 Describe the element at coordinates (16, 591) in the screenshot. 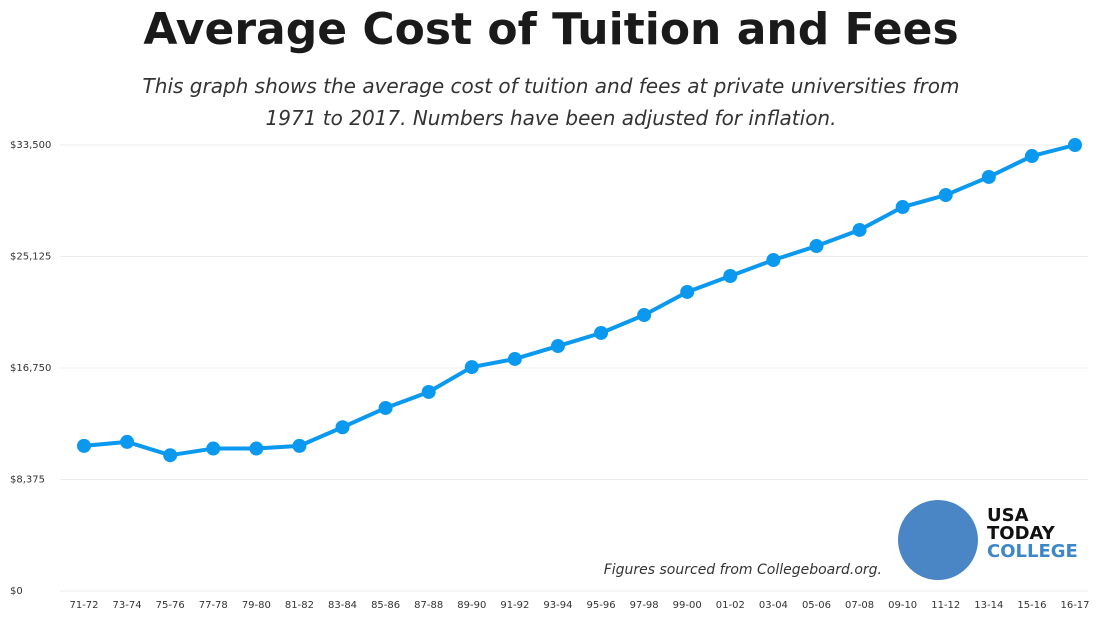

I see `y-tick-label: $0` at that location.